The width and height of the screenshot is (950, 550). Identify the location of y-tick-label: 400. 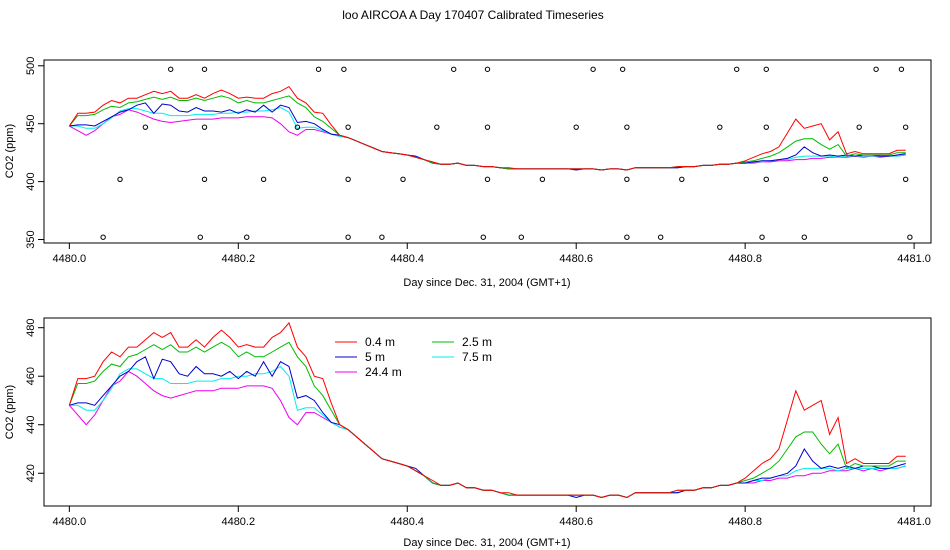
(31, 181).